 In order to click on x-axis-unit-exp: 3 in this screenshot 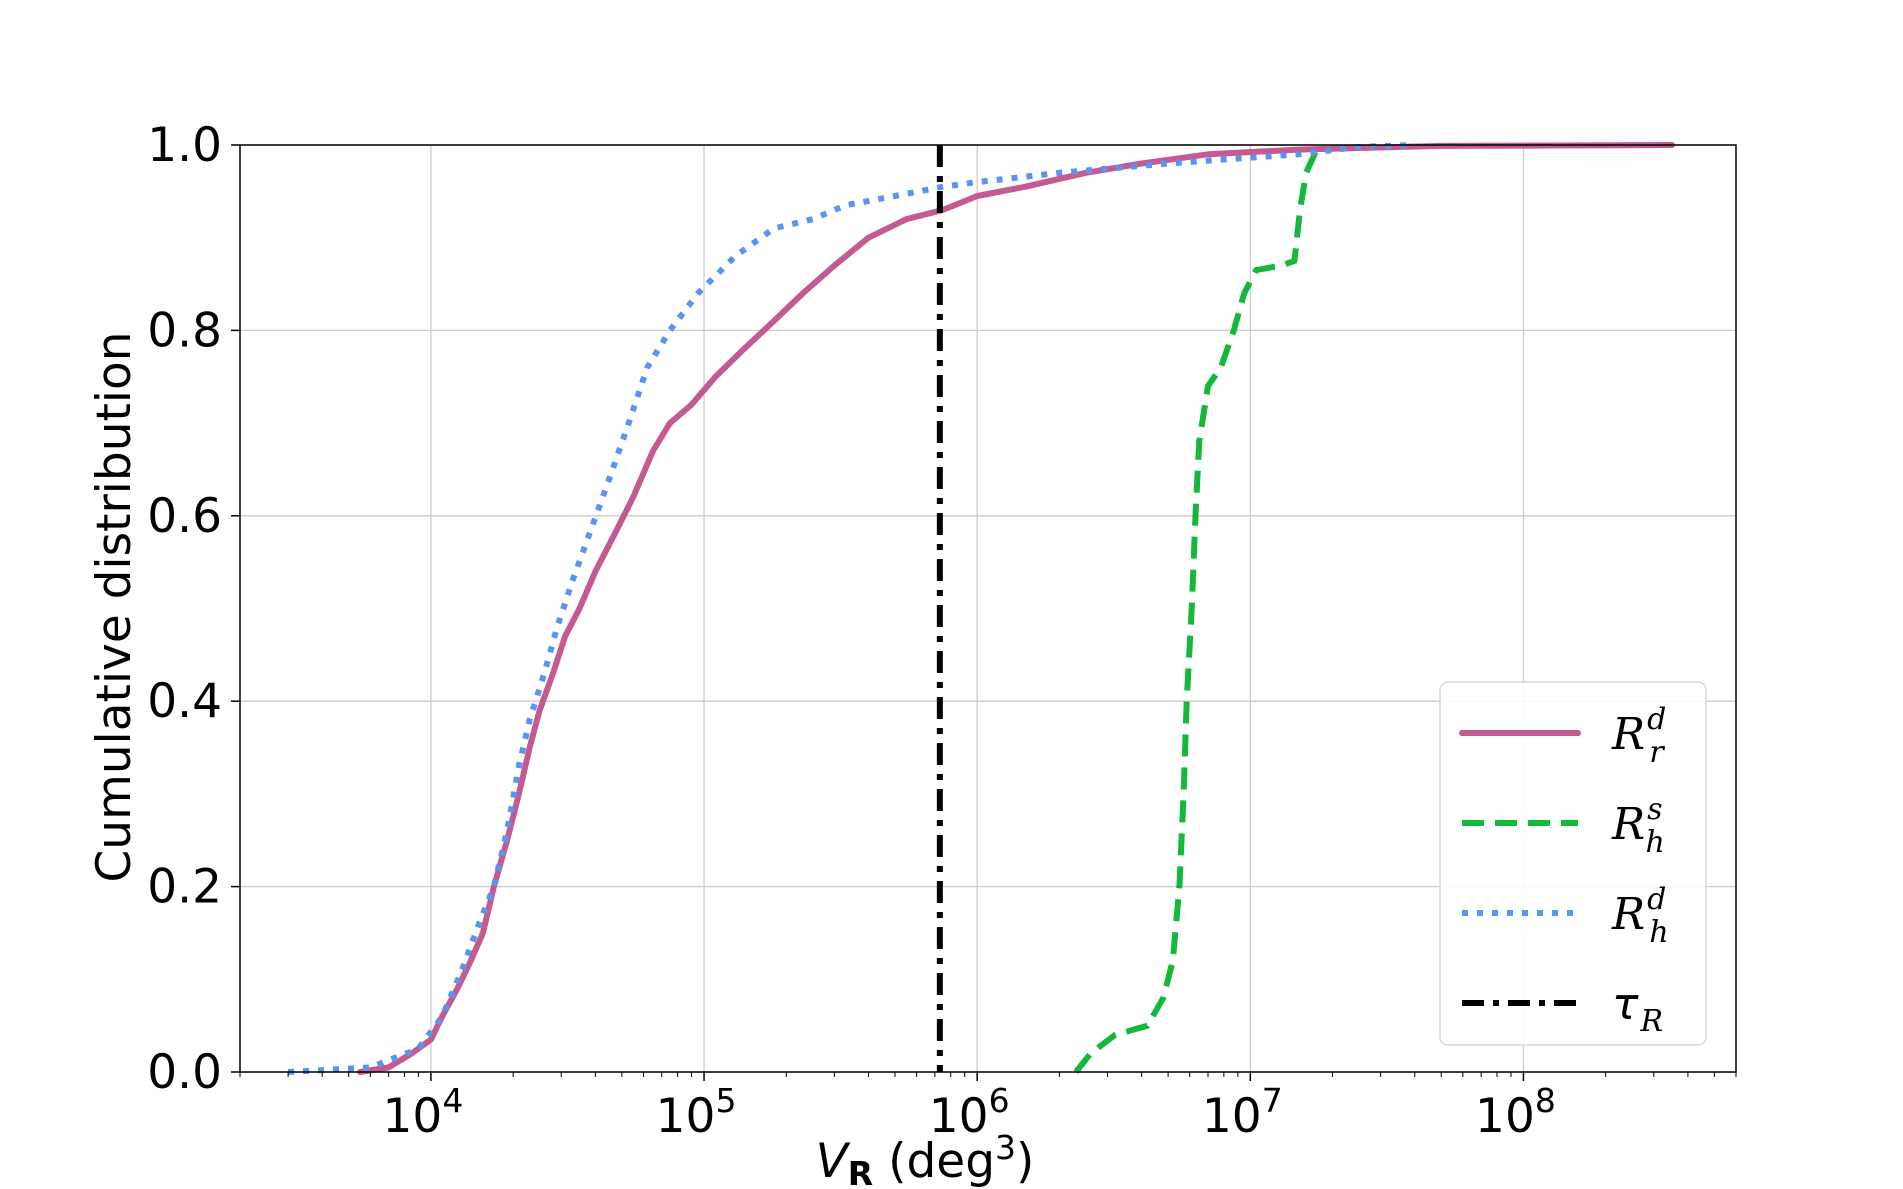, I will do `click(1005, 1147)`.